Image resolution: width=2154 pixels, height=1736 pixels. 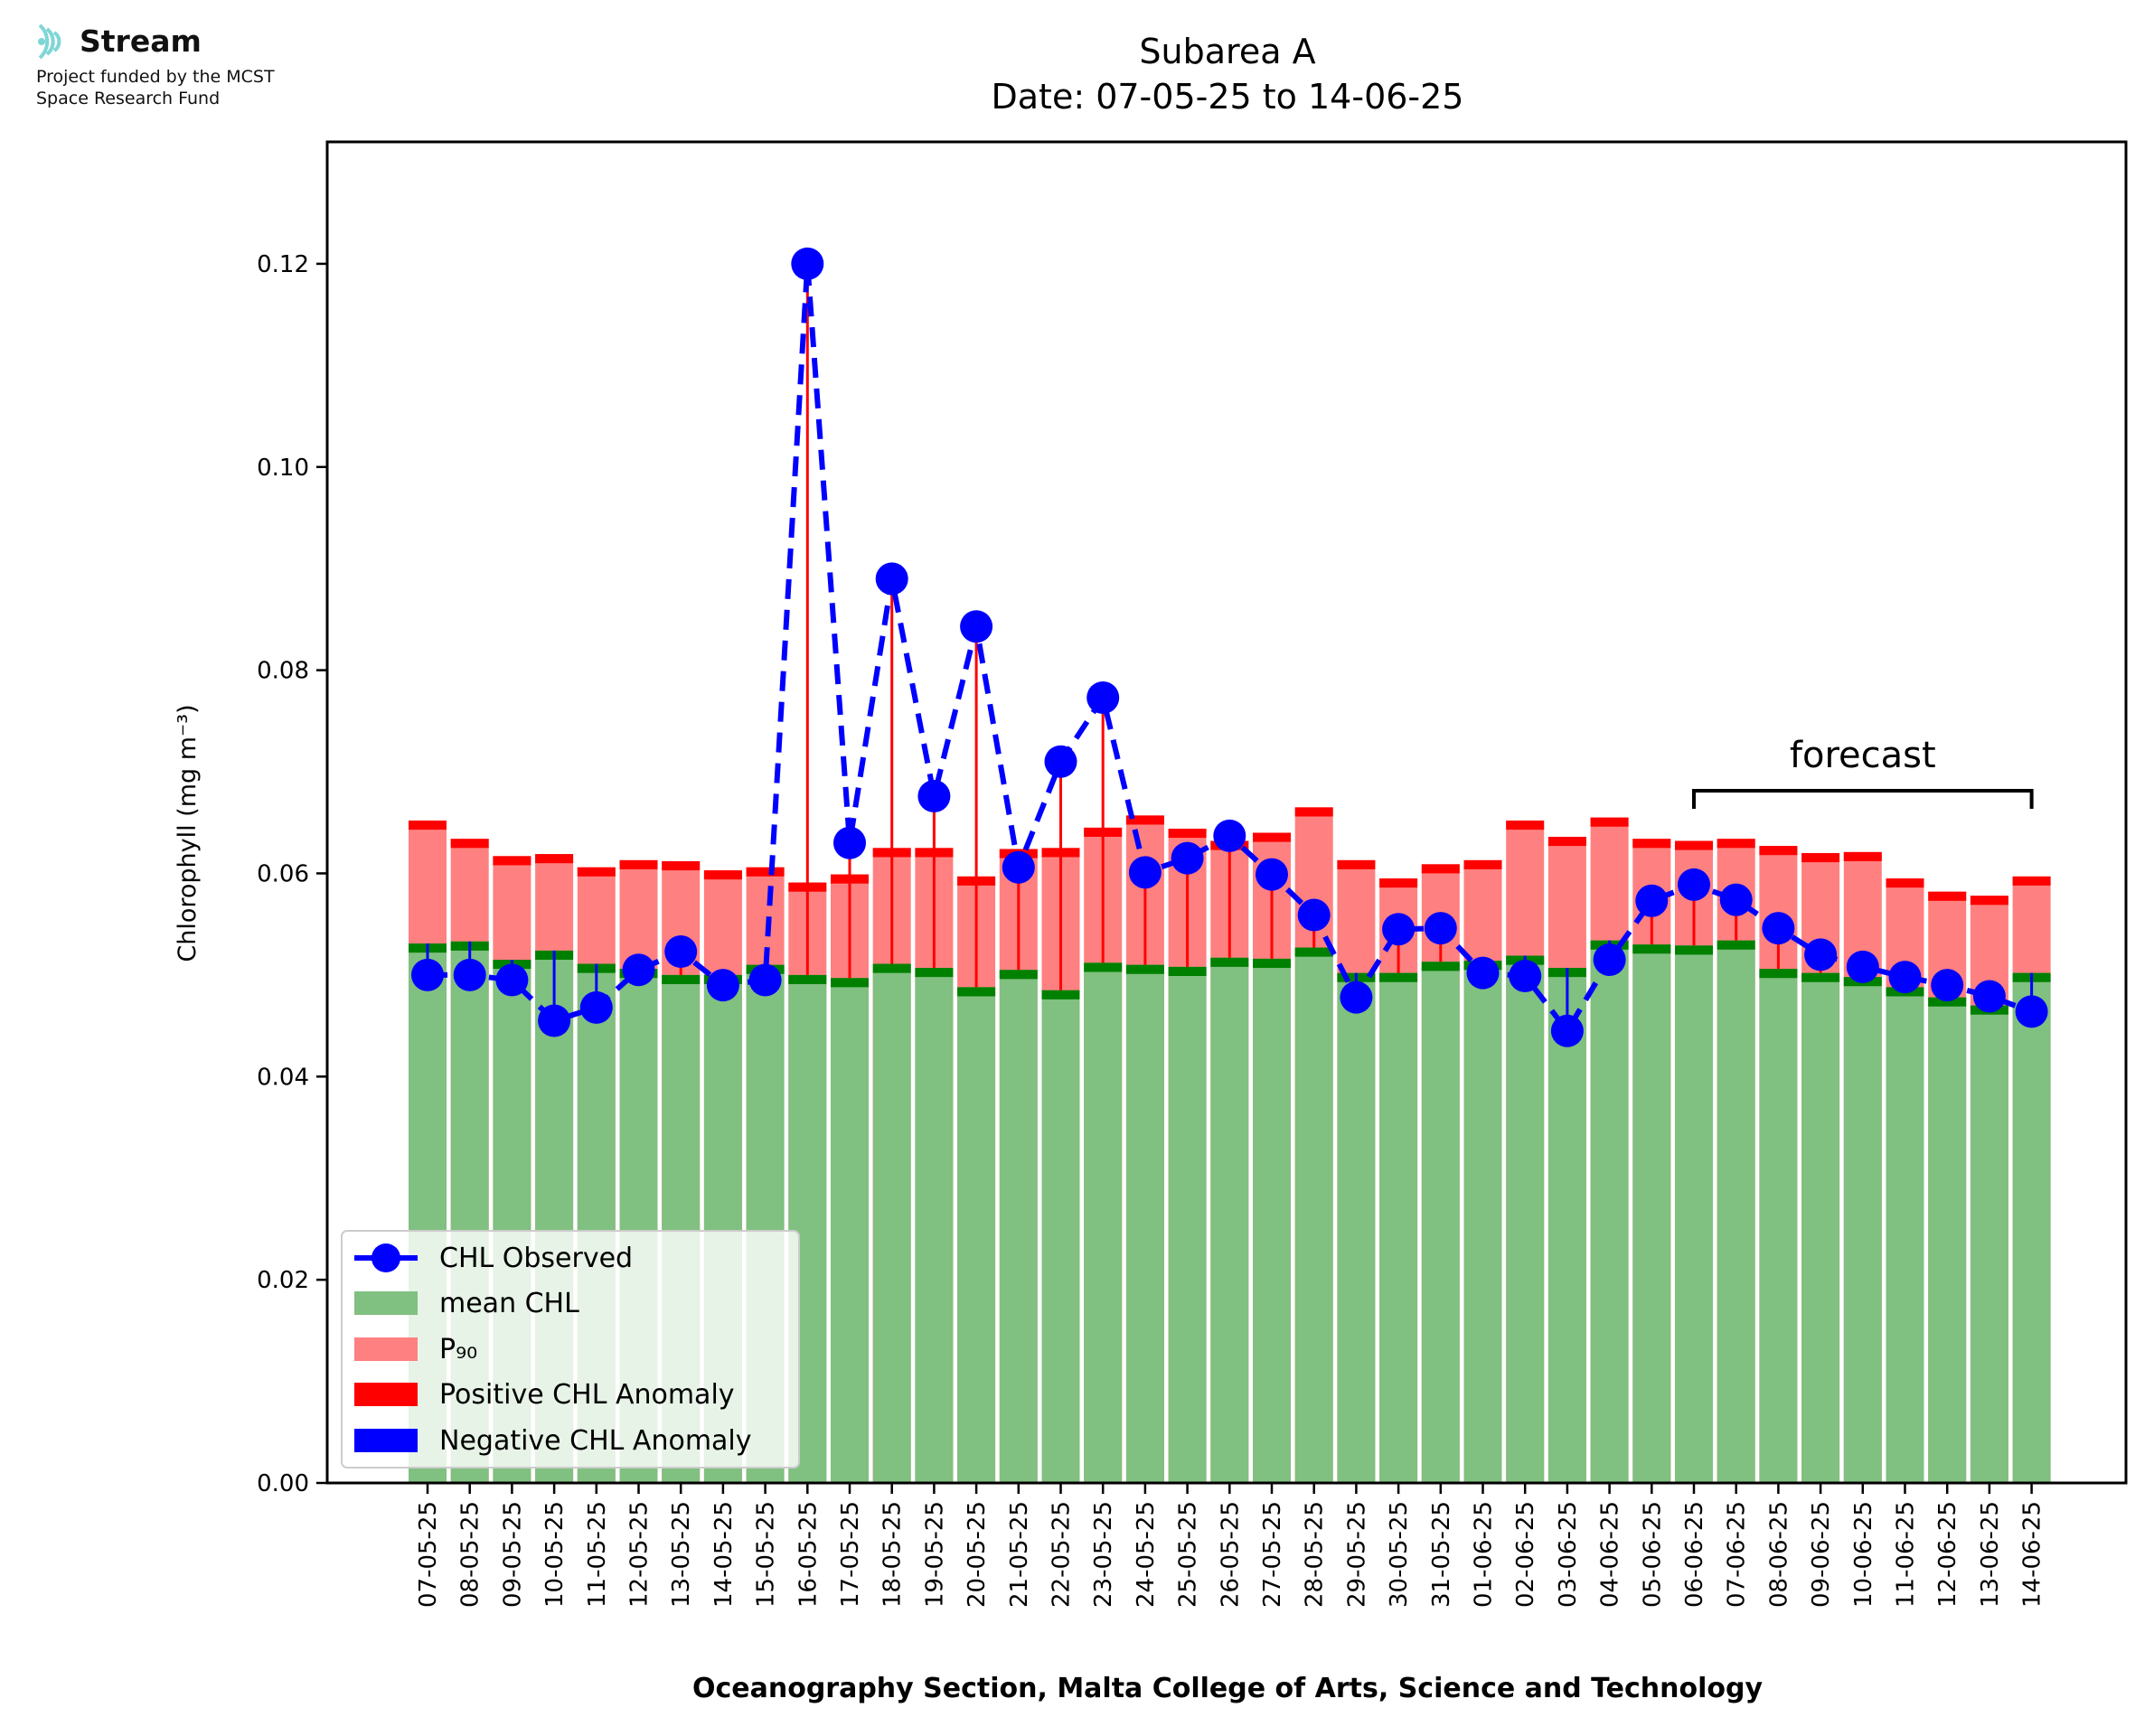 What do you see at coordinates (597, 1554) in the screenshot?
I see `x-tick-label: 11-05-25` at bounding box center [597, 1554].